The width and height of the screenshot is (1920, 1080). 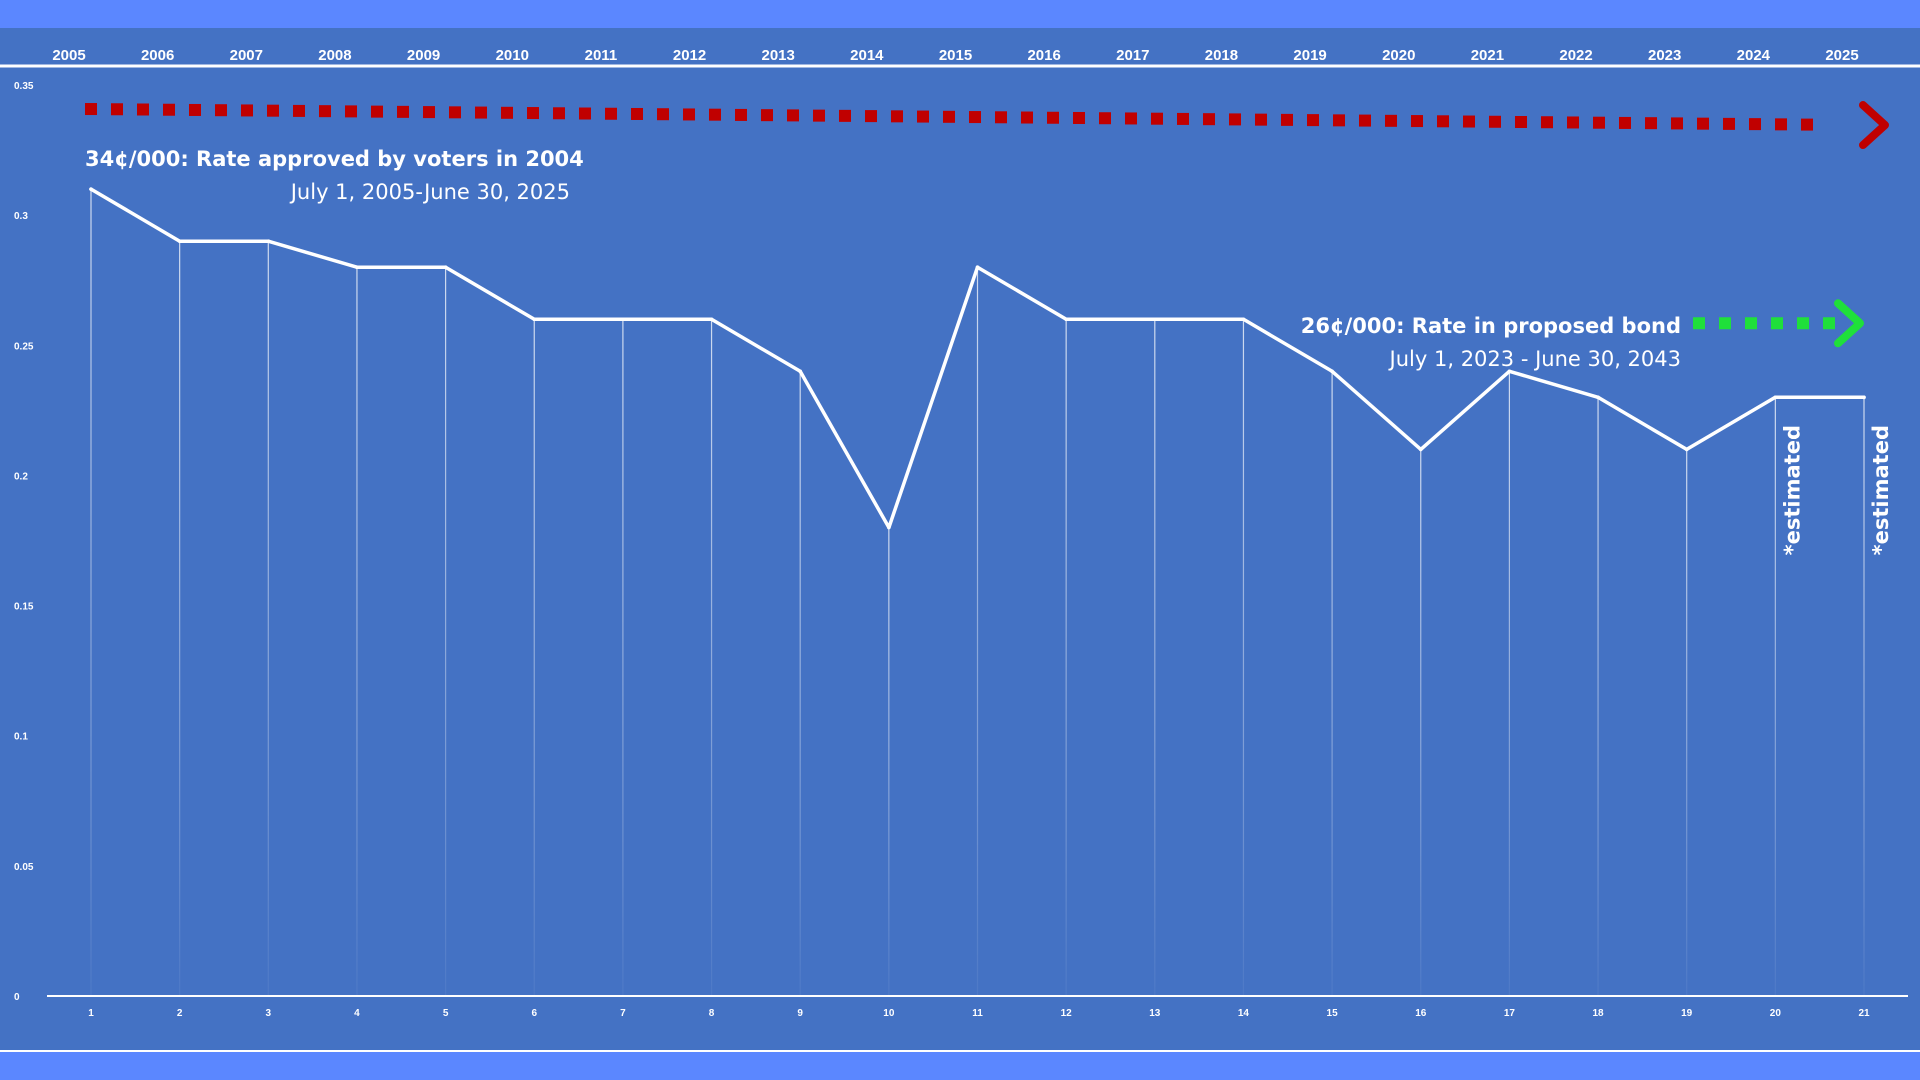 What do you see at coordinates (1132, 55) in the screenshot?
I see `year-label: 2017` at bounding box center [1132, 55].